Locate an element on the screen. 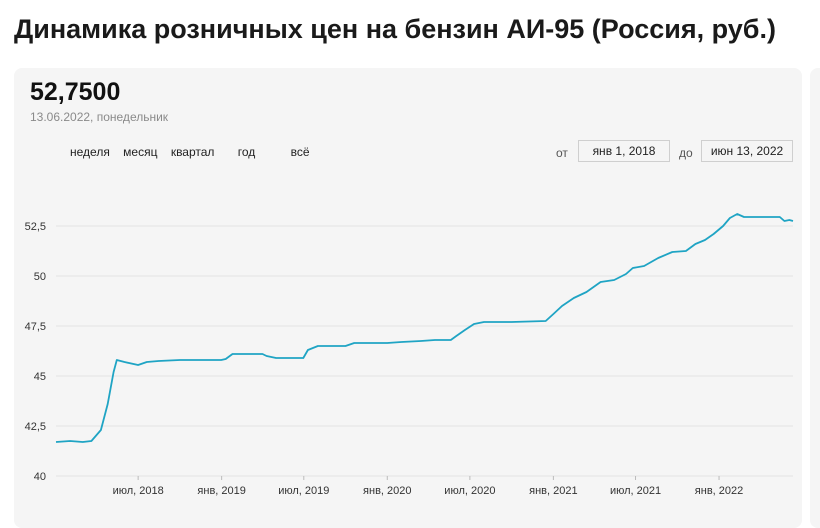  x-tick-label: янв, 2020 is located at coordinates (387, 491).